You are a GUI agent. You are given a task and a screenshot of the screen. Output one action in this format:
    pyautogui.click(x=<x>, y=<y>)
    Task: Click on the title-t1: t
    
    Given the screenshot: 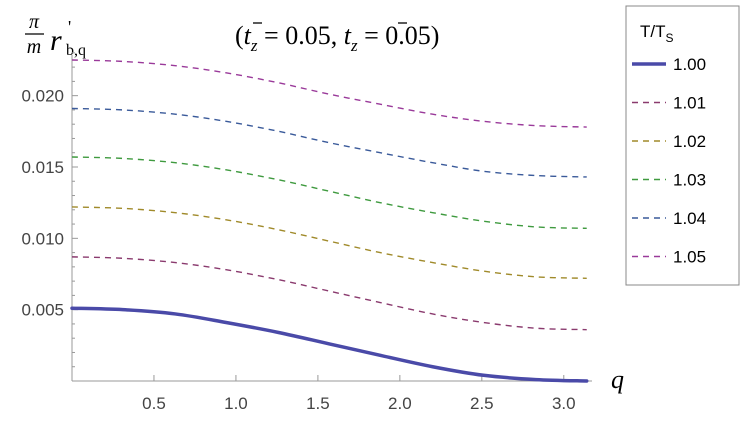 What is the action you would take?
    pyautogui.click(x=248, y=35)
    